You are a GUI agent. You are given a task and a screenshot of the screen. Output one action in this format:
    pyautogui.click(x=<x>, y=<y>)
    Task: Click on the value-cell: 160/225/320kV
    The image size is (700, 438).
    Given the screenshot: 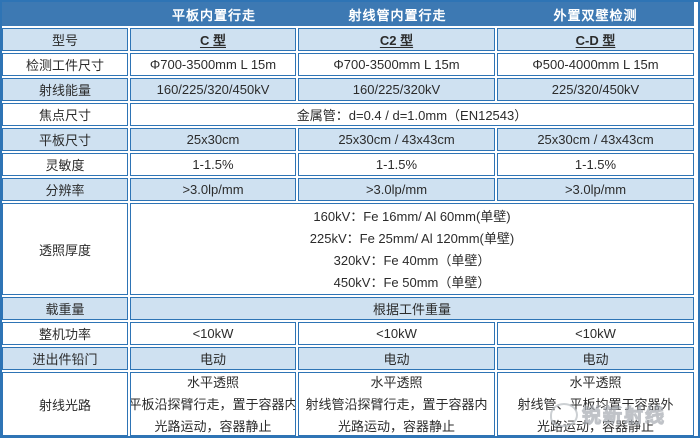 What is the action you would take?
    pyautogui.click(x=396, y=89)
    